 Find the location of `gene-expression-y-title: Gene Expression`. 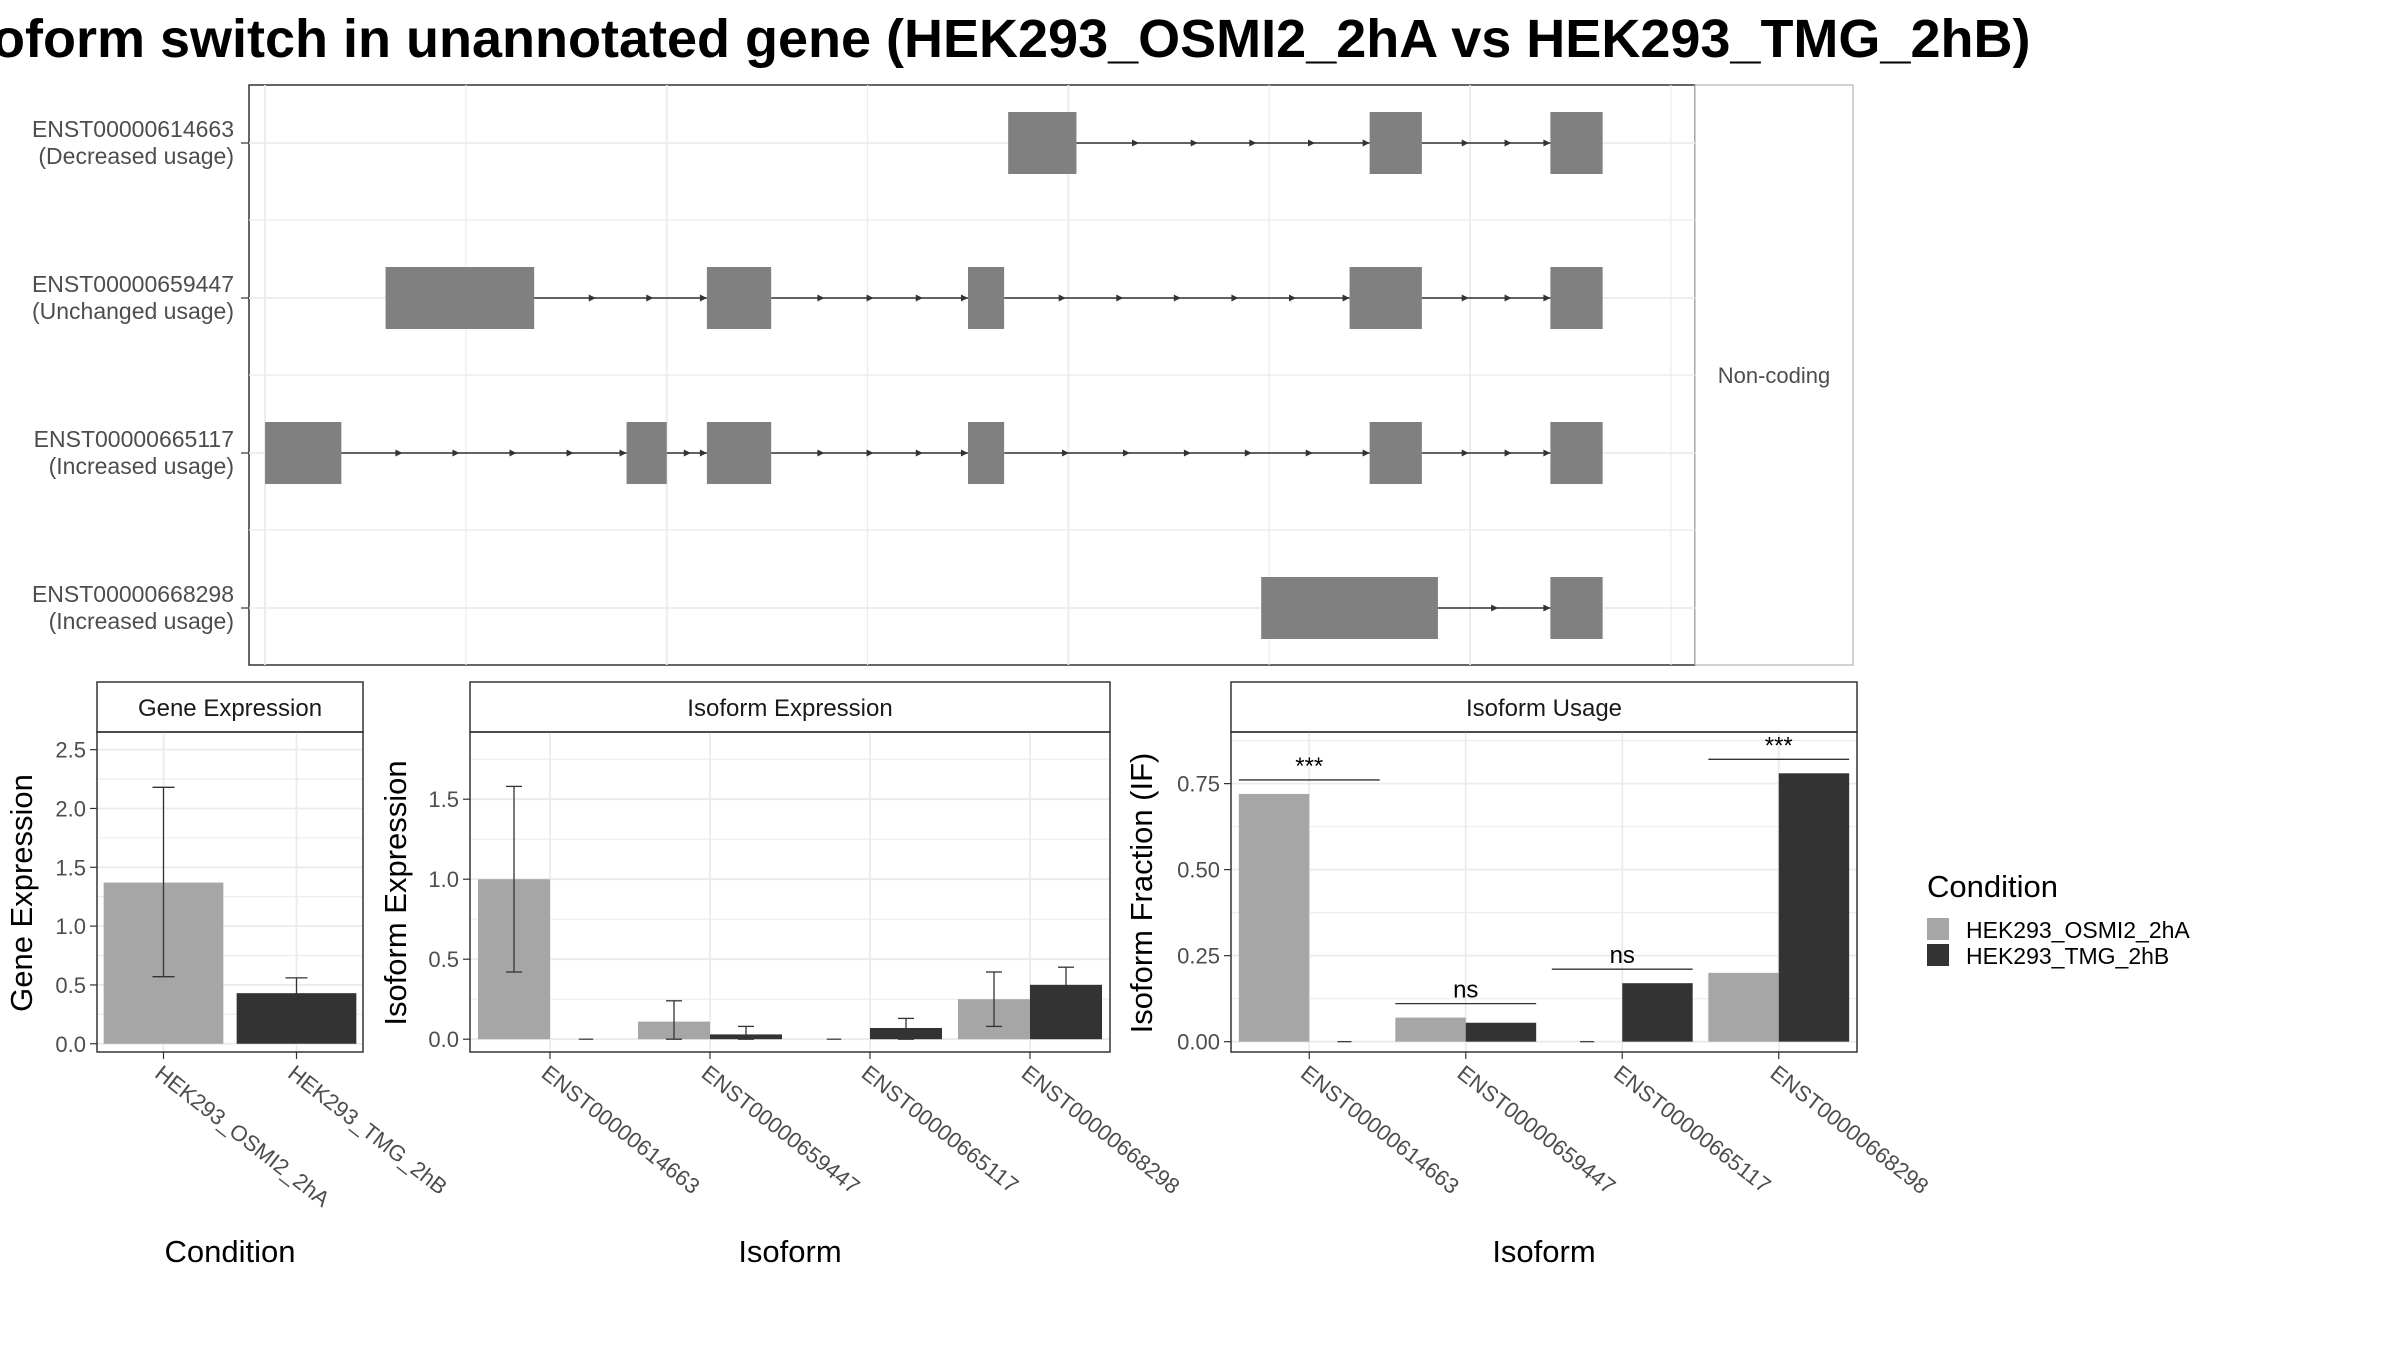

gene-expression-y-title: Gene Expression is located at coordinates (21, 893).